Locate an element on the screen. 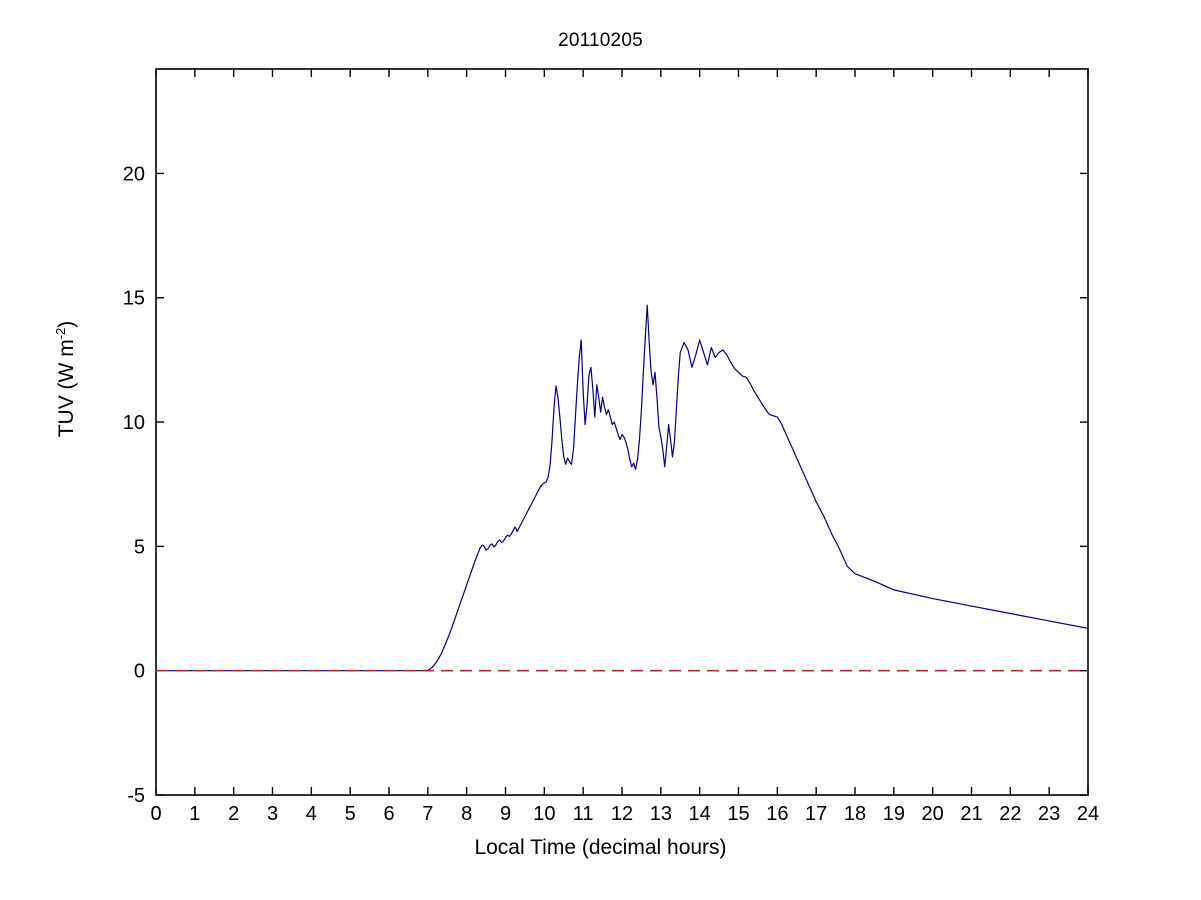 Image resolution: width=1201 pixels, height=900 pixels. x-tick-label: 9 is located at coordinates (505, 814).